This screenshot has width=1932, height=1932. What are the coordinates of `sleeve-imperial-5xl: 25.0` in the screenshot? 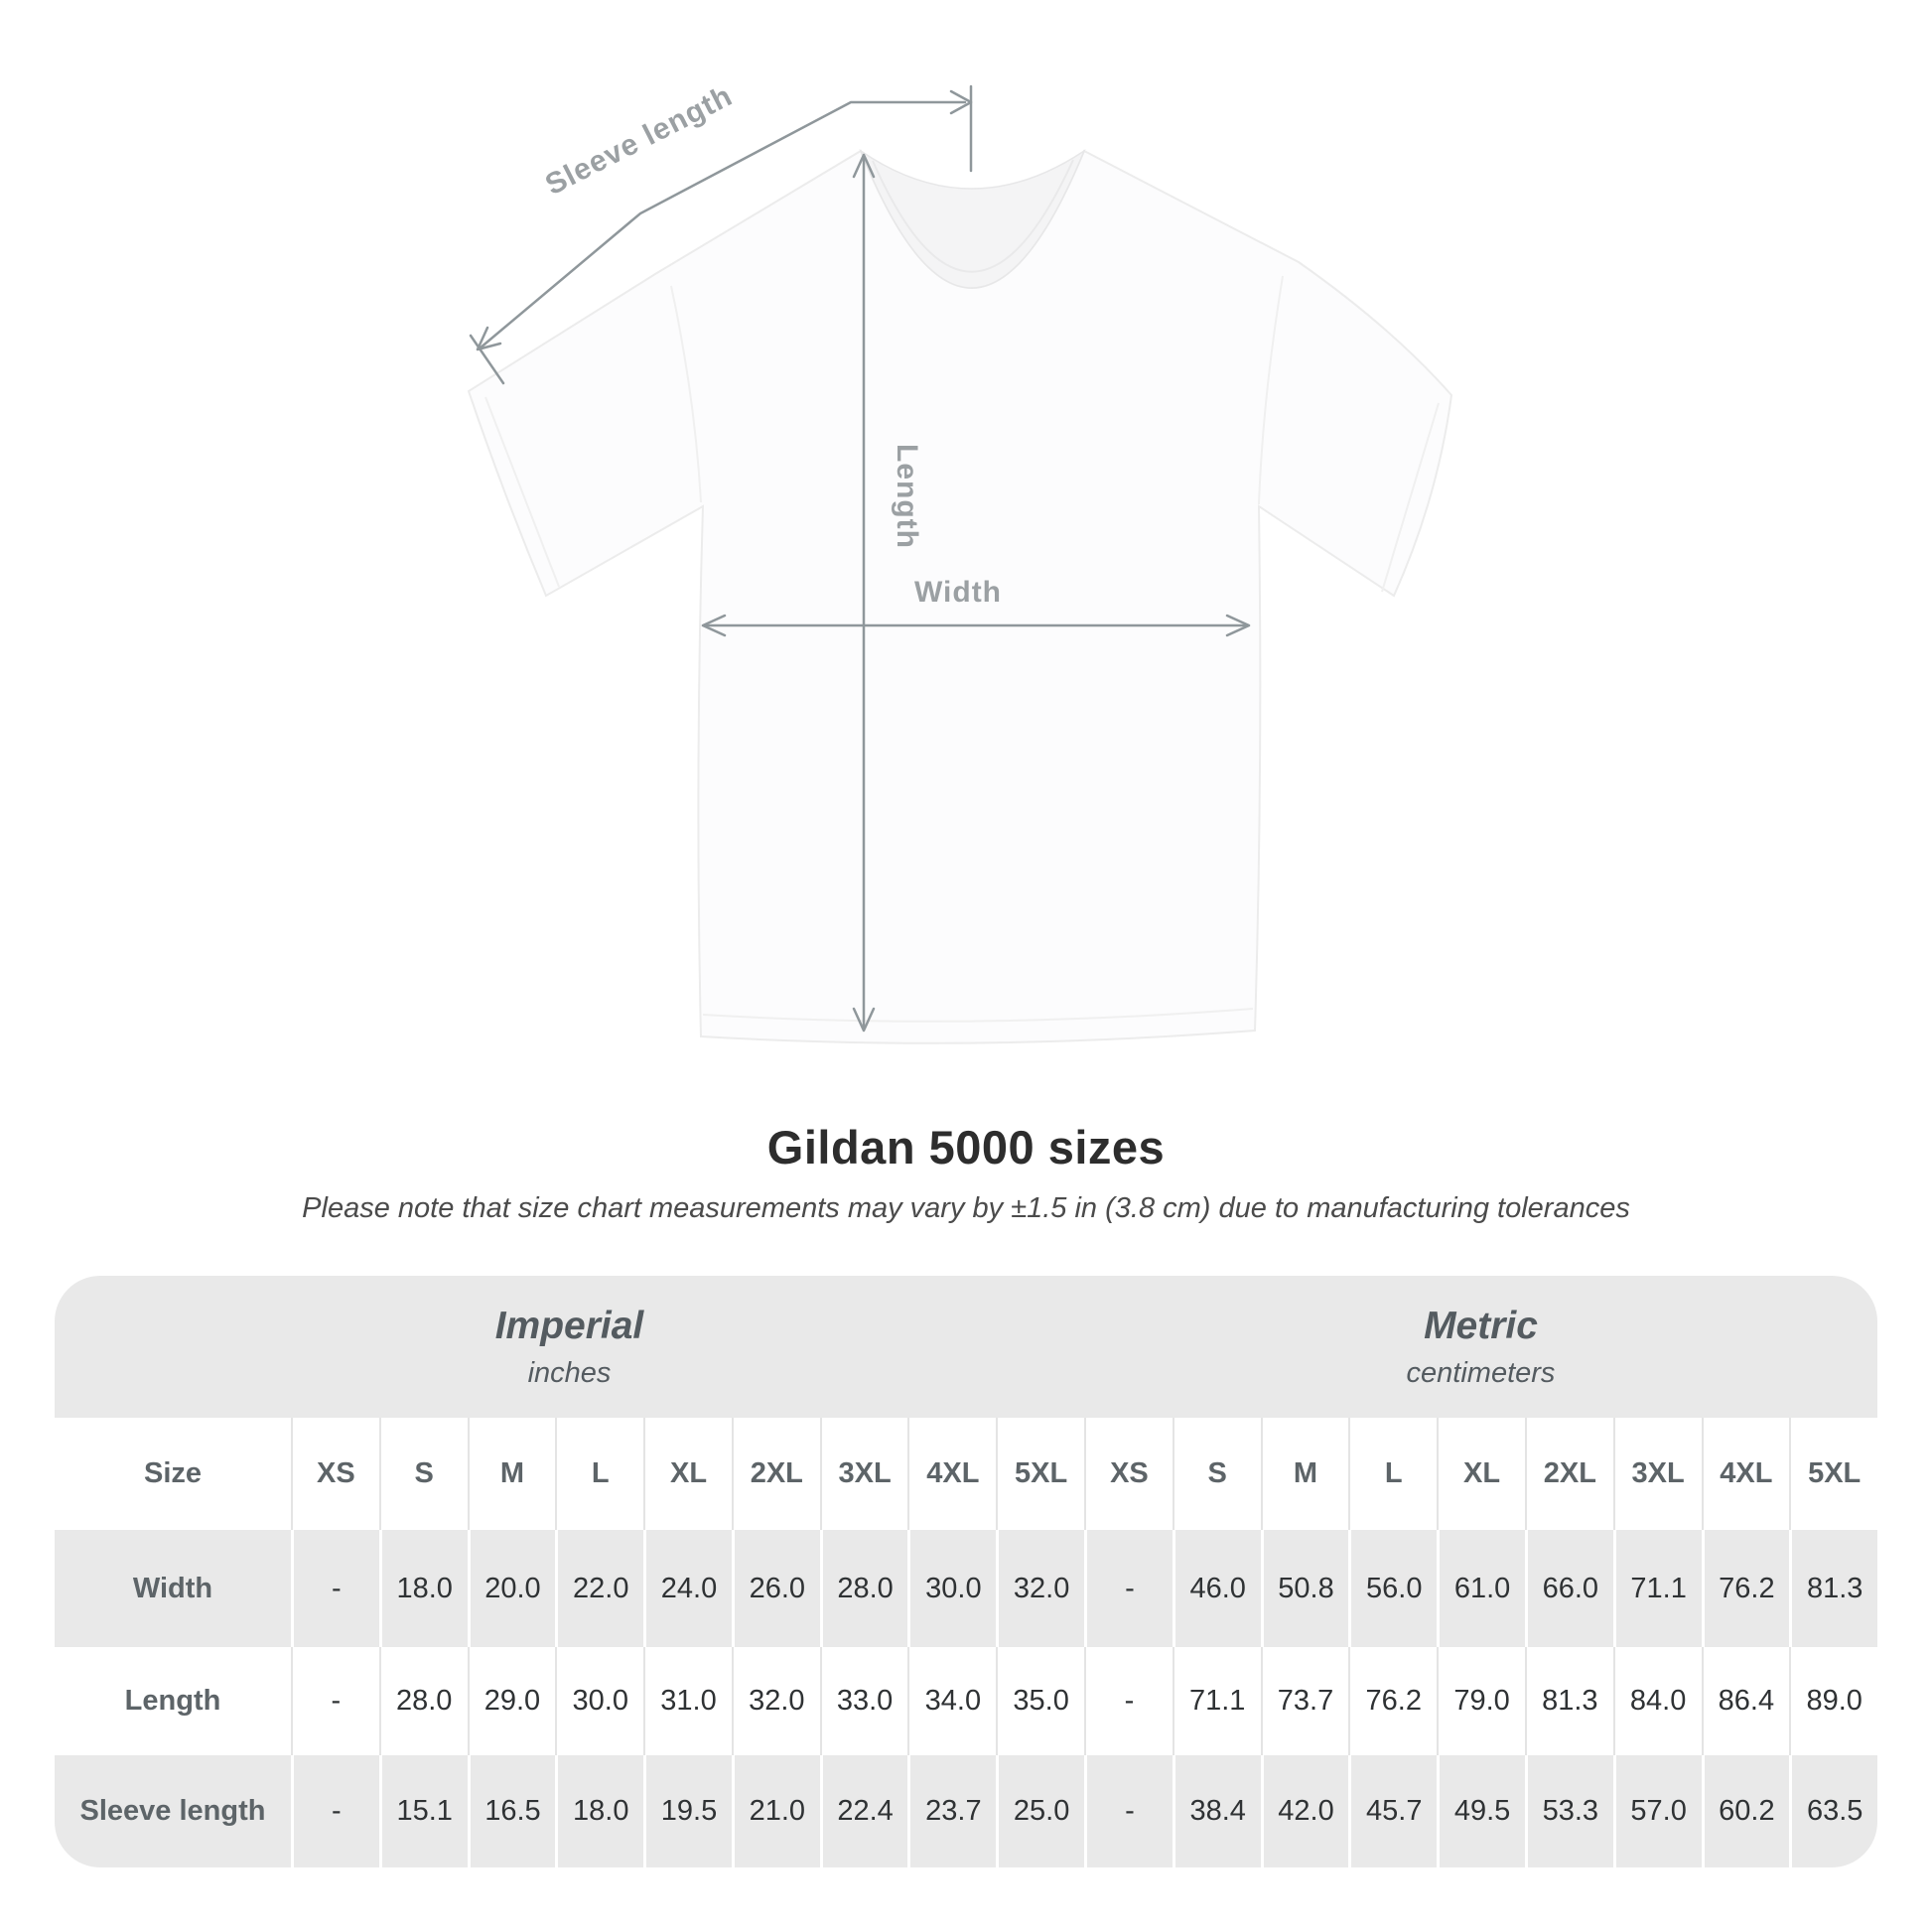 It's located at (1040, 1811).